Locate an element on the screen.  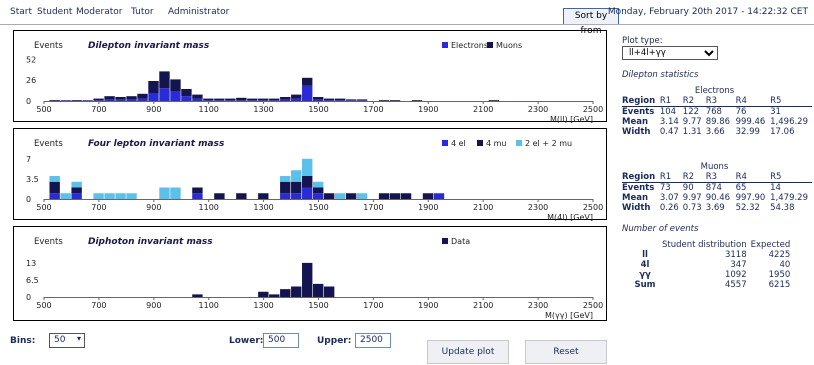
plot-type-select: ll+4l+γγ is located at coordinates (670, 53).